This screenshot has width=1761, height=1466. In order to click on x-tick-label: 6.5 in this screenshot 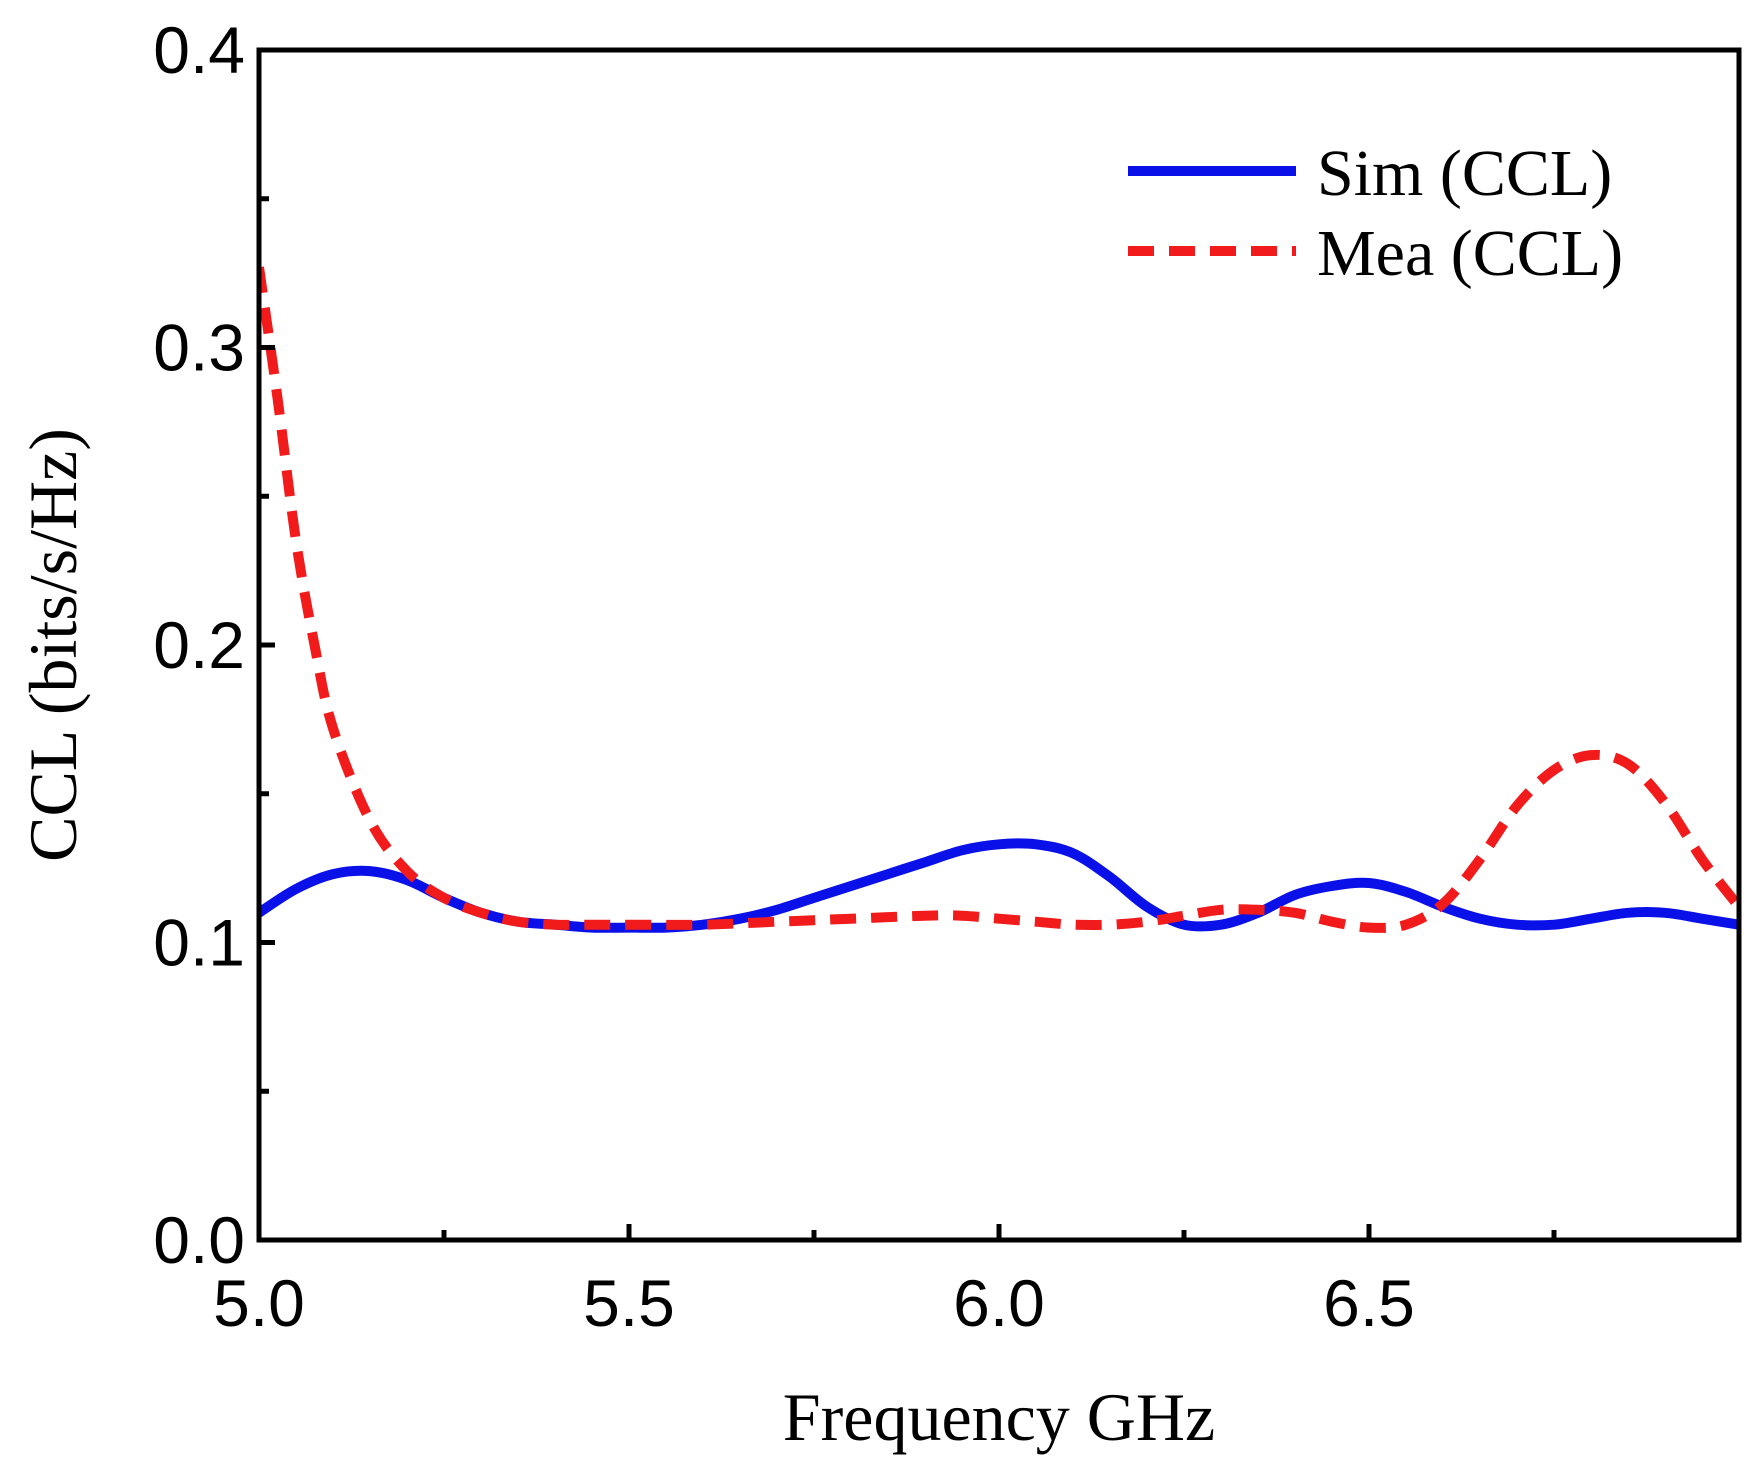, I will do `click(1369, 1303)`.